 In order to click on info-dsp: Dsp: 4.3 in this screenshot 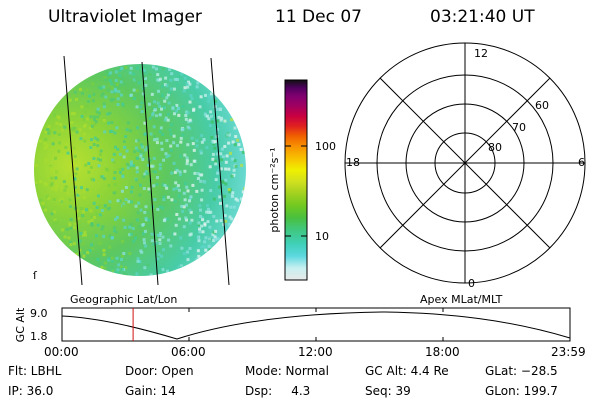, I will do `click(278, 391)`.